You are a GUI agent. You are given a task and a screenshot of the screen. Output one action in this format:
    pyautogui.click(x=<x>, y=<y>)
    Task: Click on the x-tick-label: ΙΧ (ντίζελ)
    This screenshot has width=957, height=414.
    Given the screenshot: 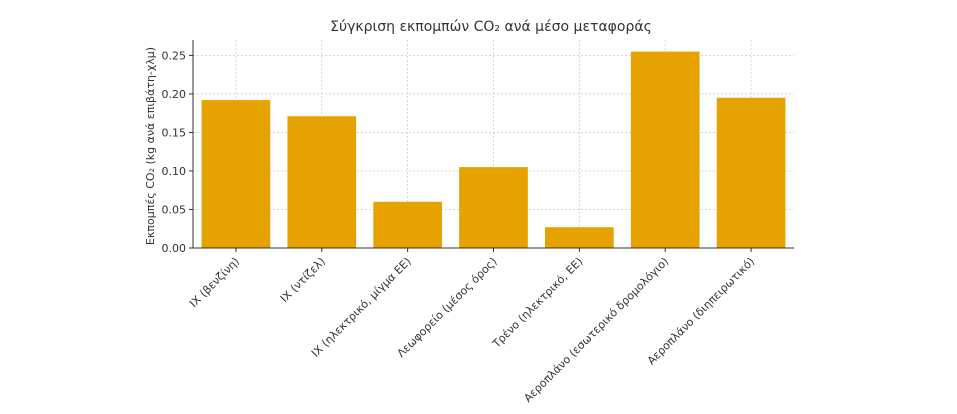 What is the action you would take?
    pyautogui.click(x=303, y=280)
    